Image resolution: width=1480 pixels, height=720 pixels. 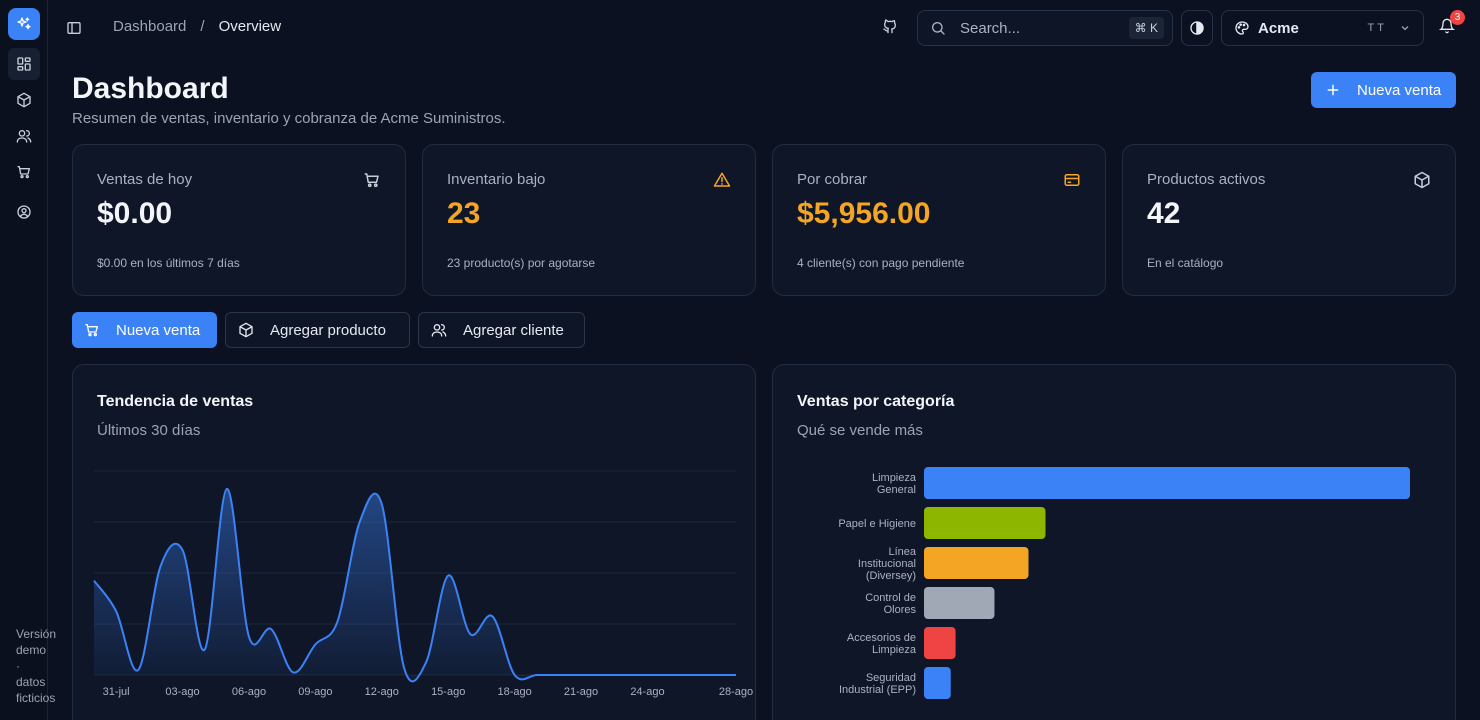 What do you see at coordinates (414, 585) in the screenshot?
I see `series-line` at bounding box center [414, 585].